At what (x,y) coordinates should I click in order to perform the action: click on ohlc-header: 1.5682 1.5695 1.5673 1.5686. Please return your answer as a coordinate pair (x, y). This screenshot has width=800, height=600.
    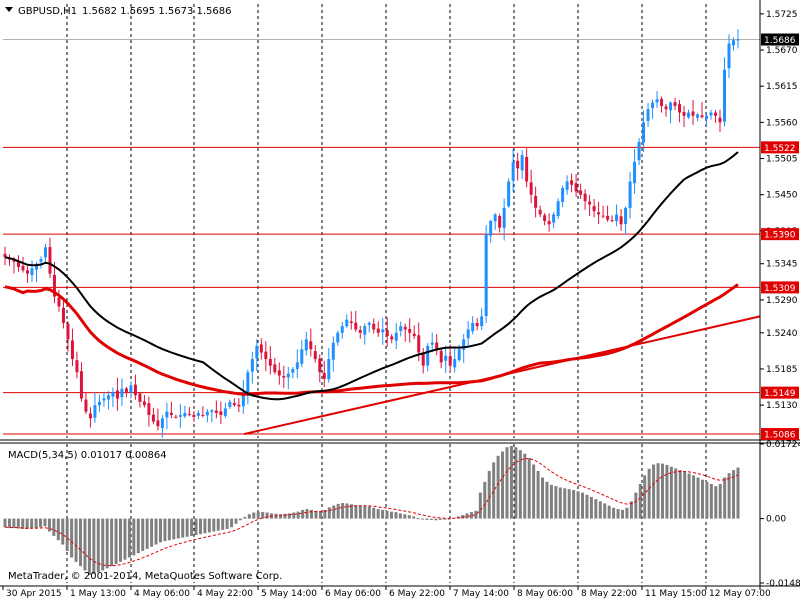
    Looking at the image, I should click on (157, 11).